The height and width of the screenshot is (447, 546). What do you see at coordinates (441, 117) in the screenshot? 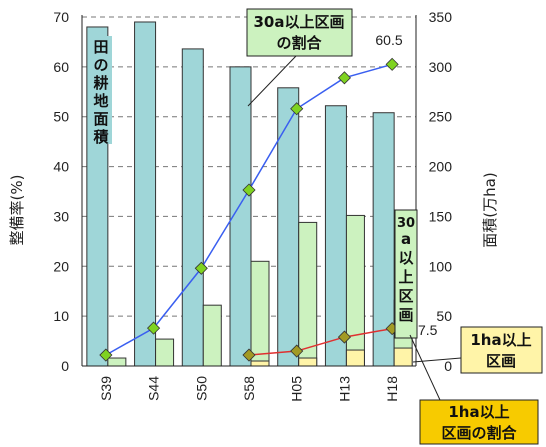
I see `y-right-tick-label: 250` at bounding box center [441, 117].